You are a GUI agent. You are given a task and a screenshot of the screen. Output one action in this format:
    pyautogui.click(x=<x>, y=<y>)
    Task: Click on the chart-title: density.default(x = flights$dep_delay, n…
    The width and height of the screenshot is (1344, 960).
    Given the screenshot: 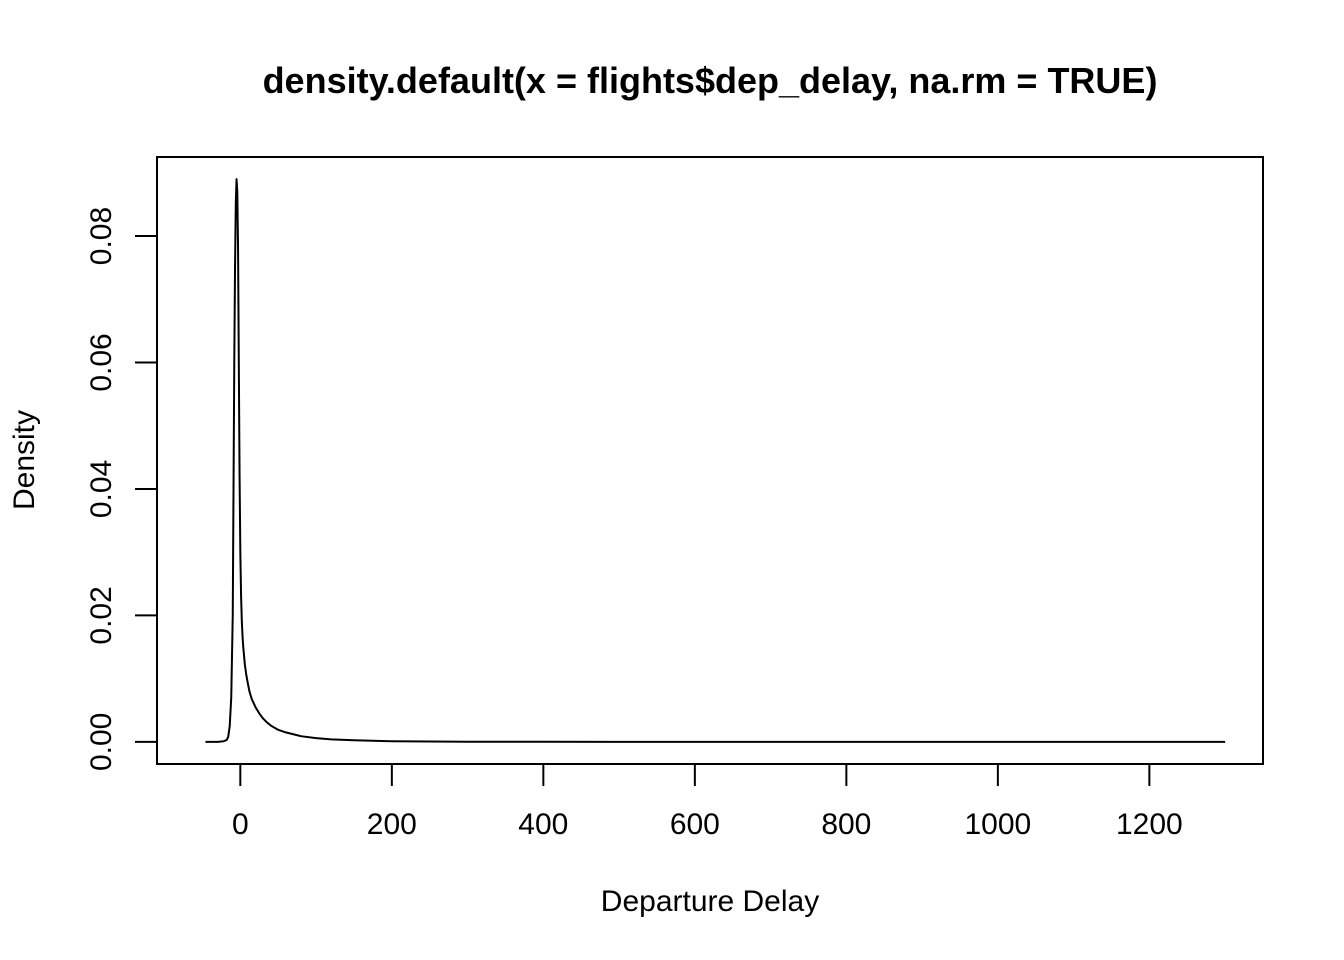 What is the action you would take?
    pyautogui.click(x=710, y=80)
    